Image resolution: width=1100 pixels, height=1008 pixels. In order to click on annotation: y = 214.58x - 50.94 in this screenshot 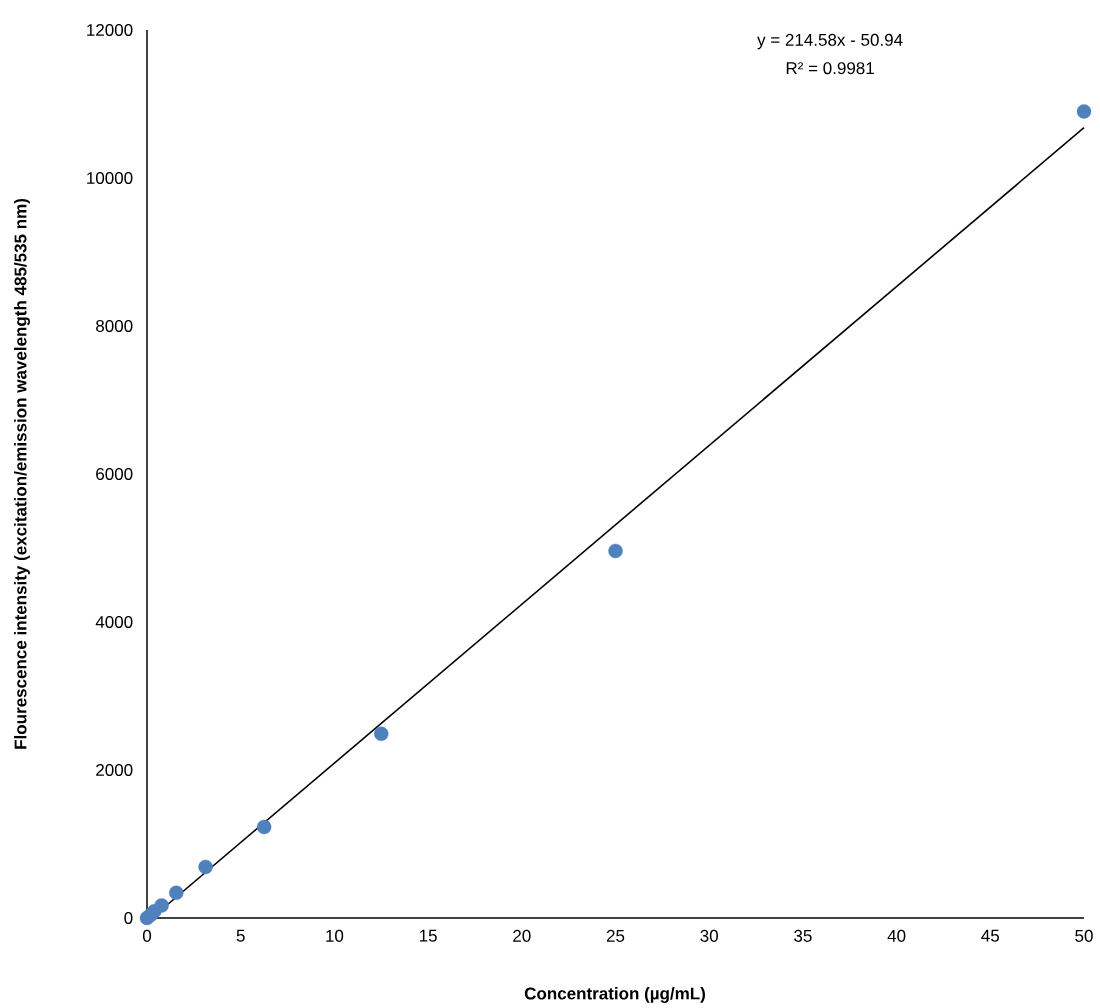, I will do `click(830, 41)`.